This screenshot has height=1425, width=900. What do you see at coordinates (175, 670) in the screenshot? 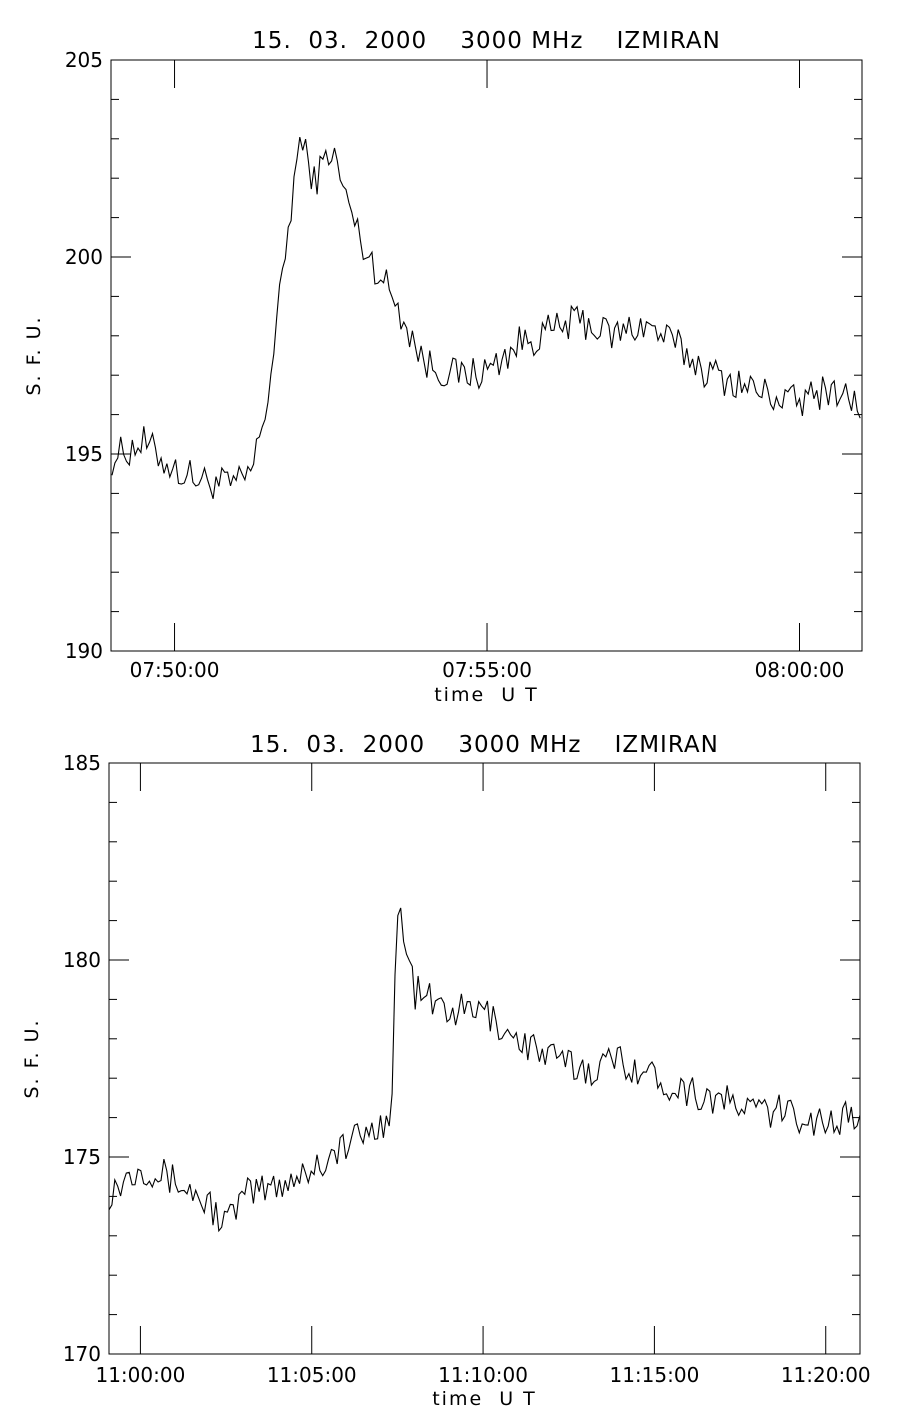
I see `x-tick-label: 07:50:00` at bounding box center [175, 670].